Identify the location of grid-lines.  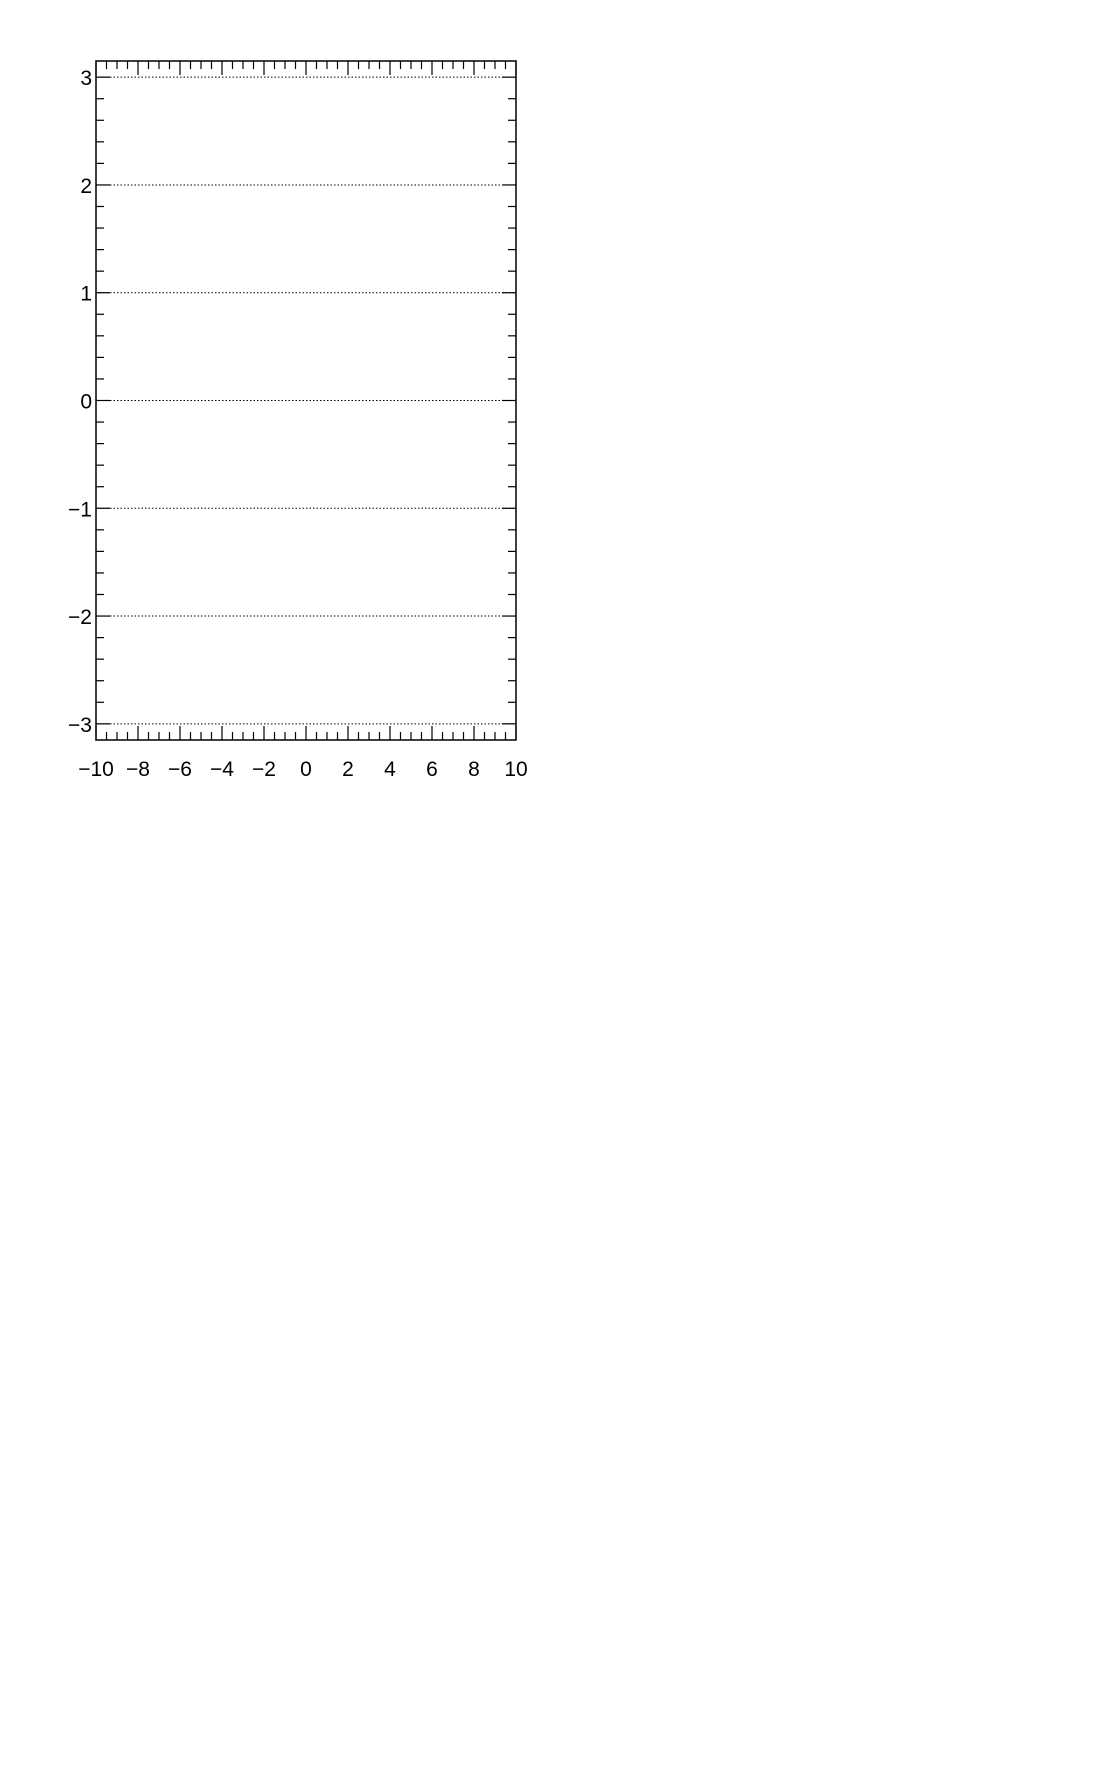
(306, 400).